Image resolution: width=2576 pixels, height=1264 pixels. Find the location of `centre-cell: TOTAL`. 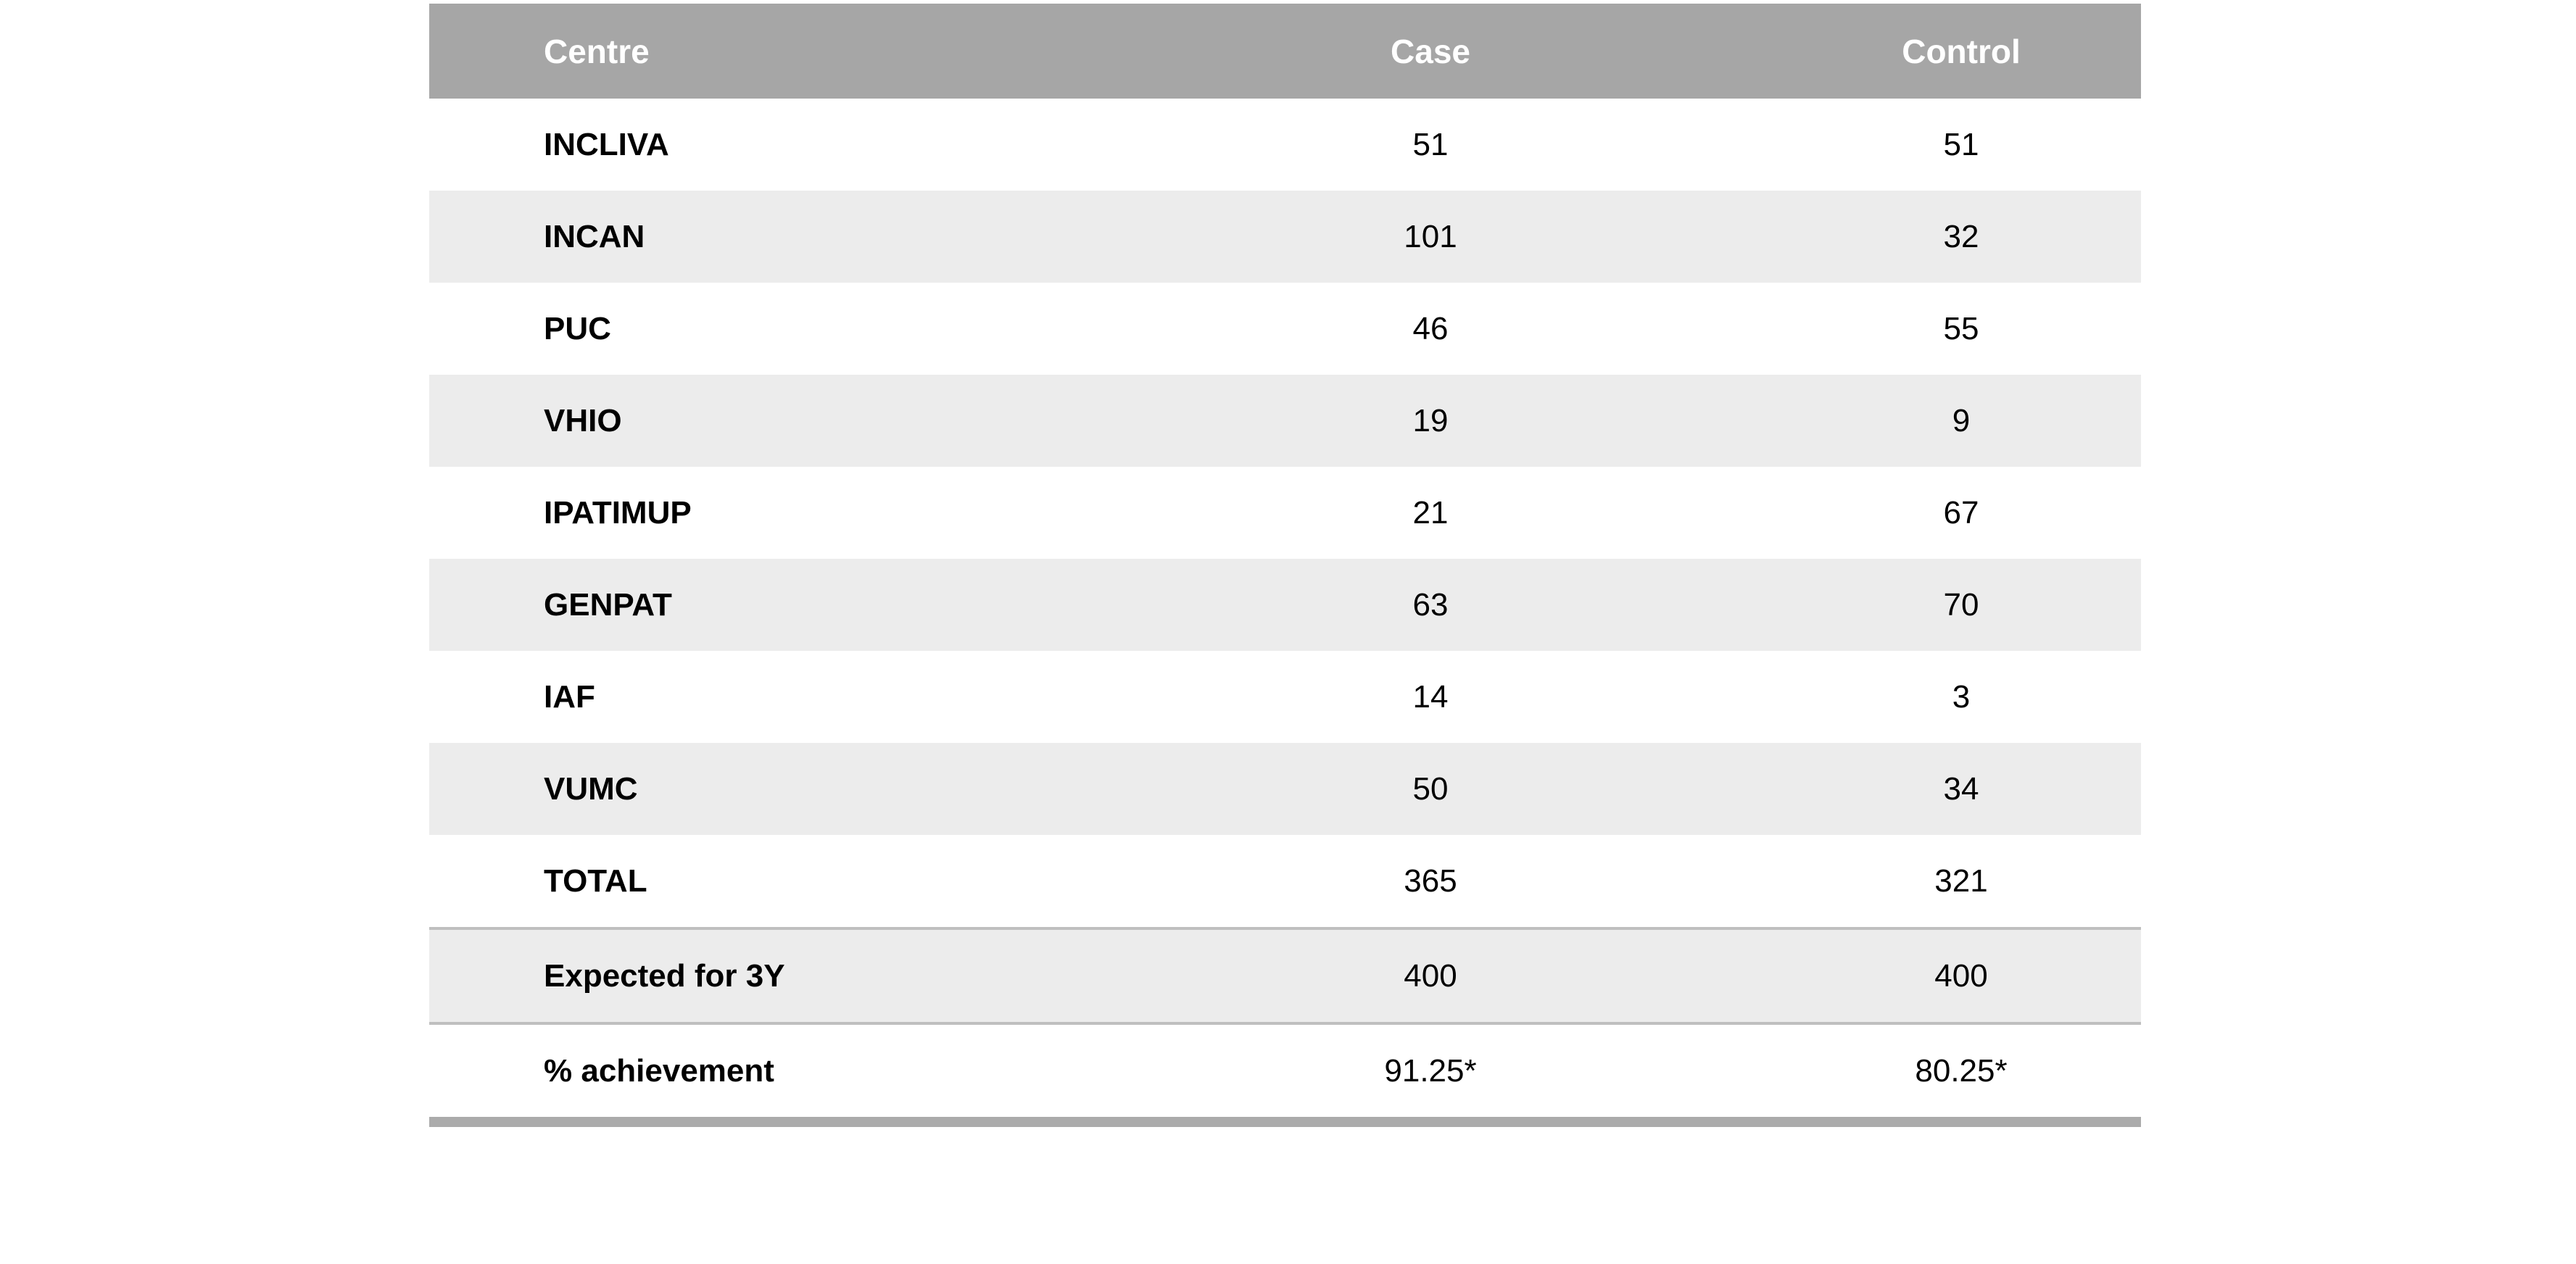

centre-cell: TOTAL is located at coordinates (755, 881).